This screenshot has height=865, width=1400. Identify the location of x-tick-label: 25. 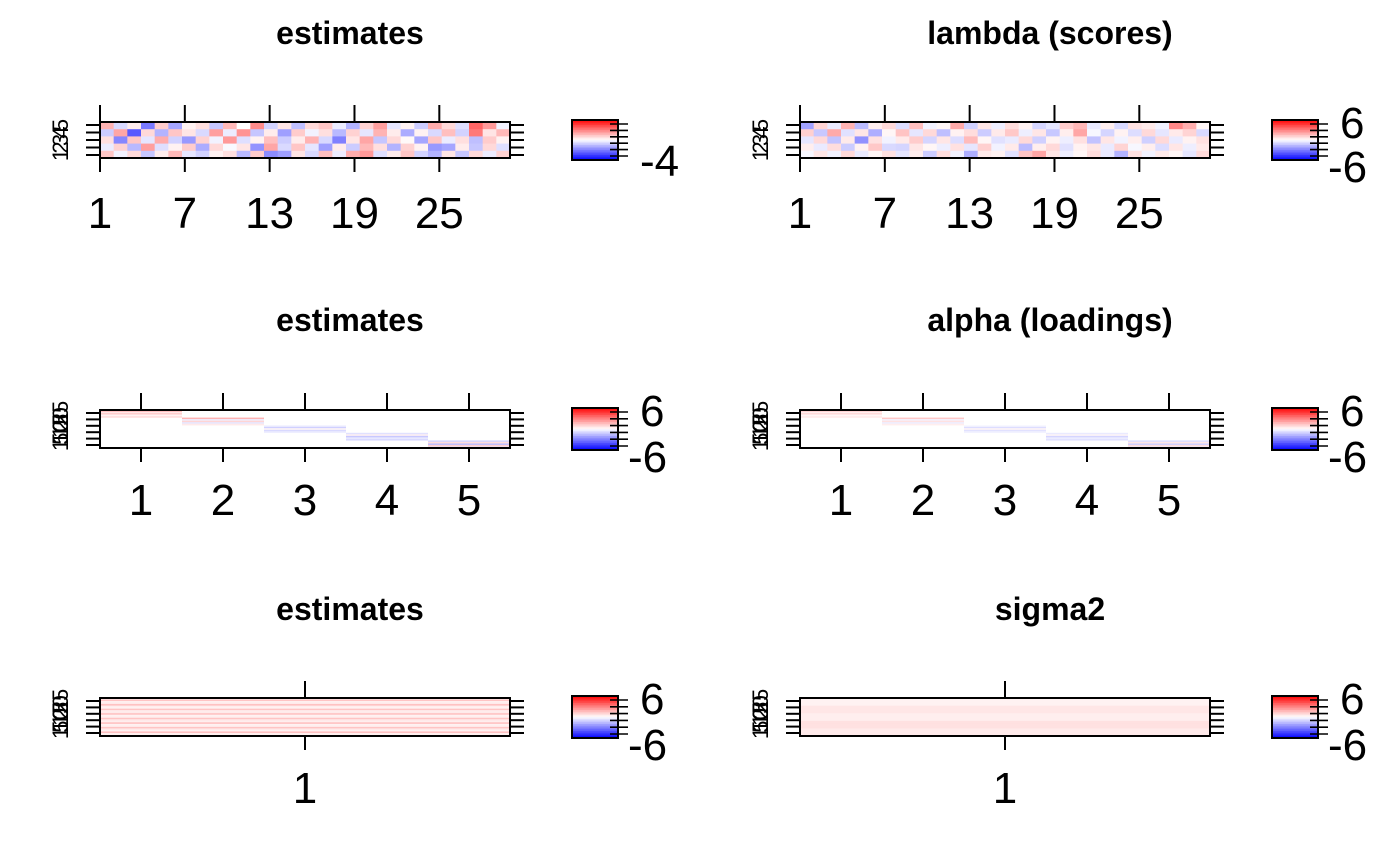
(439, 213).